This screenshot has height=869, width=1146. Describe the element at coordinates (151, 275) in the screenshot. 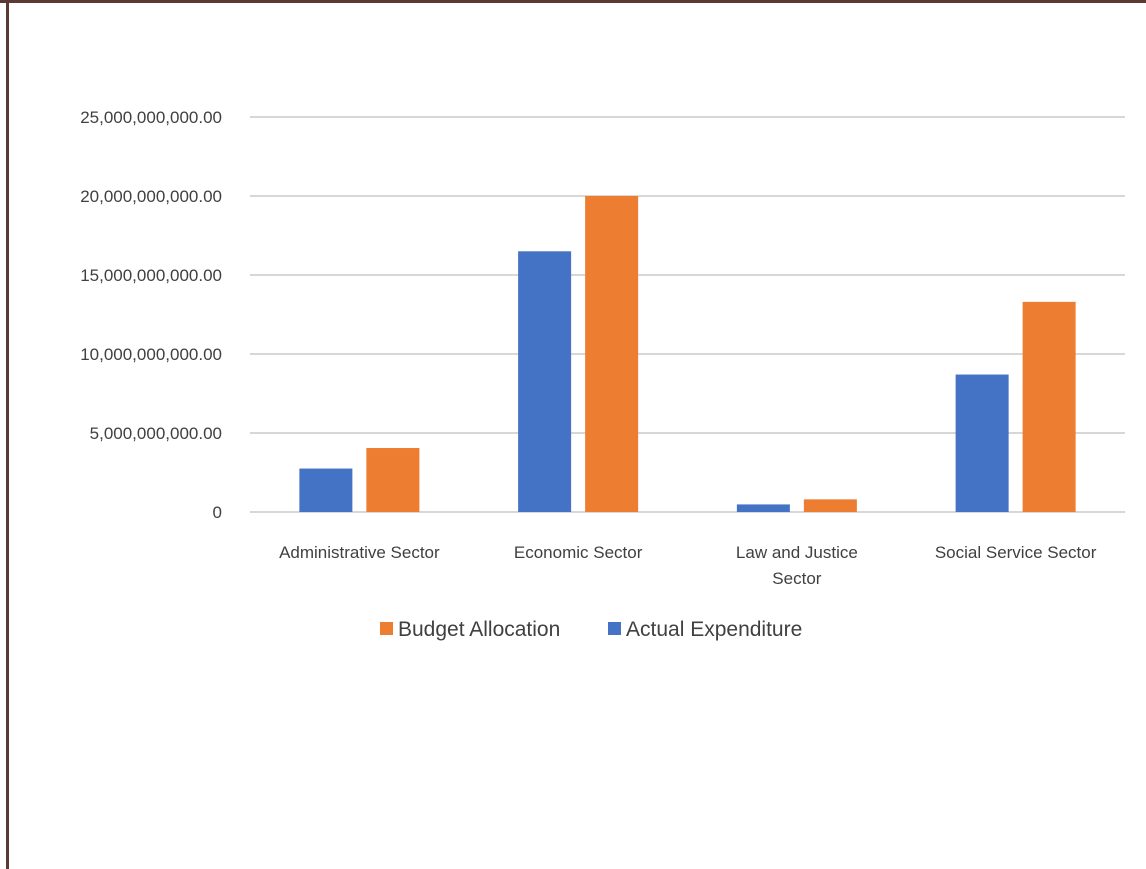

I see `y-tick-label: 15,000,000,000.00` at that location.